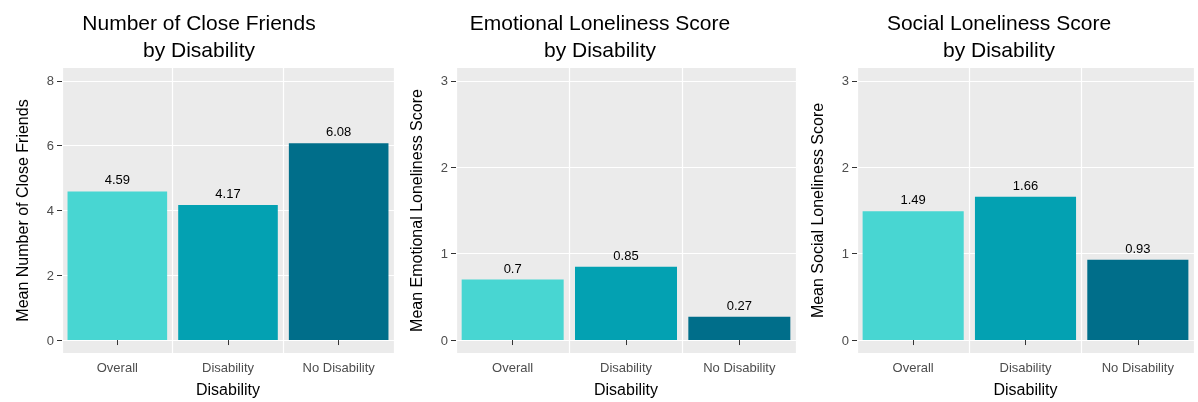 The image size is (1198, 402). What do you see at coordinates (600, 36) in the screenshot?
I see `chart-title: Emotional Loneliness Score by Disability` at bounding box center [600, 36].